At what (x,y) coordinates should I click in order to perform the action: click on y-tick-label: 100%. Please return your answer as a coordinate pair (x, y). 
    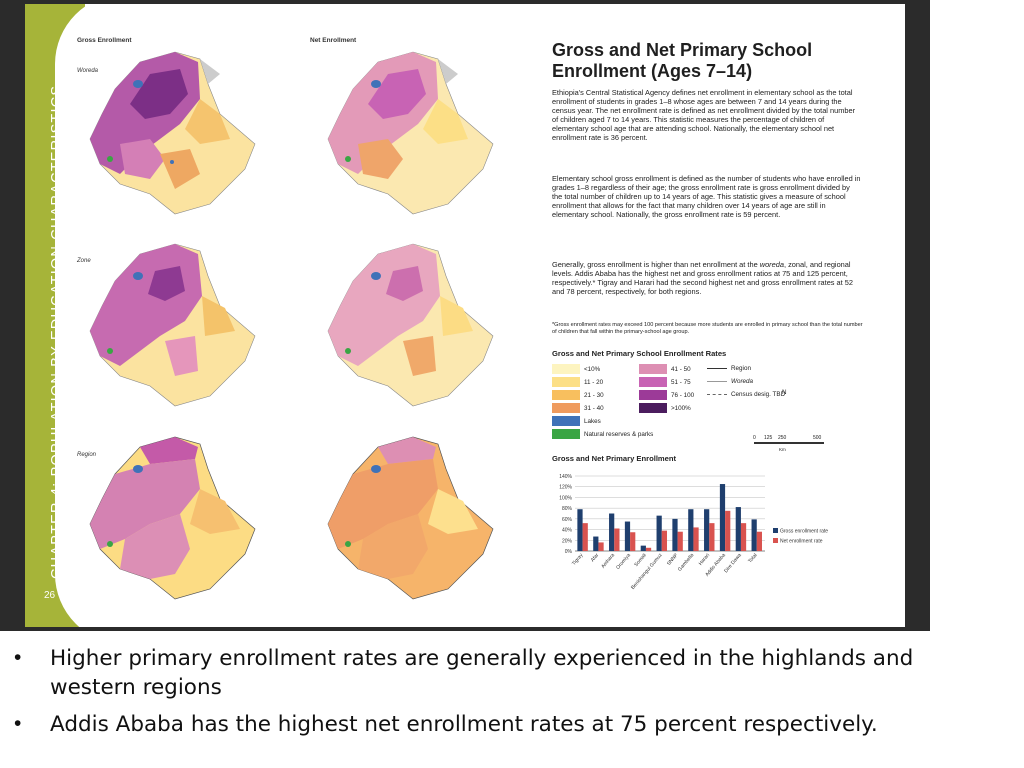
    Looking at the image, I should click on (565, 498).